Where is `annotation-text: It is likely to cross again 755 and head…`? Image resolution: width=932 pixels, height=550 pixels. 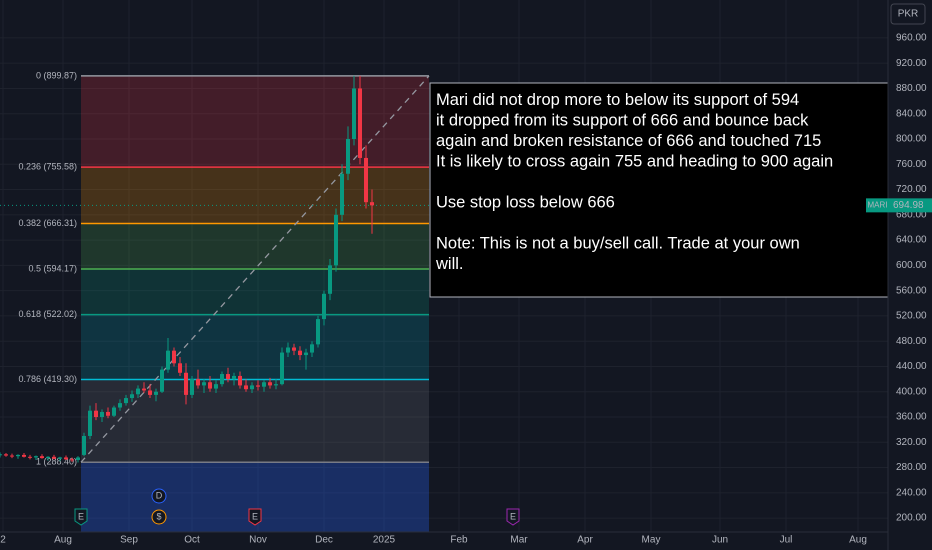
annotation-text: It is likely to cross again 755 and head… is located at coordinates (634, 162).